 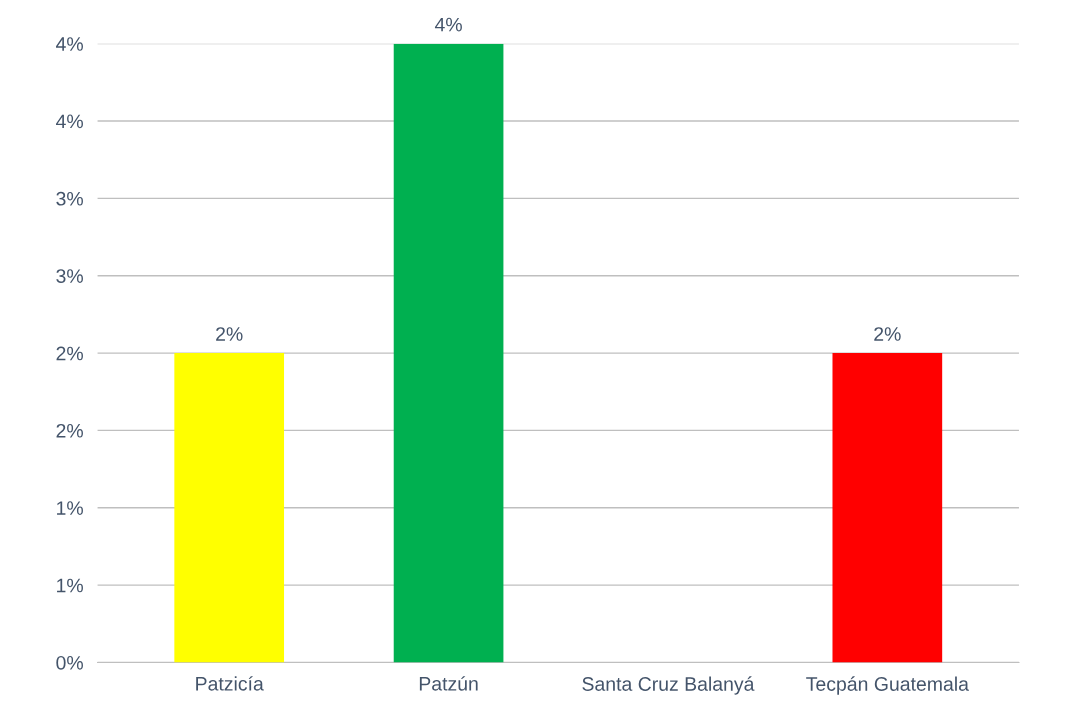 What do you see at coordinates (887, 685) in the screenshot?
I see `x-tick-label: Tecpán Guatemala` at bounding box center [887, 685].